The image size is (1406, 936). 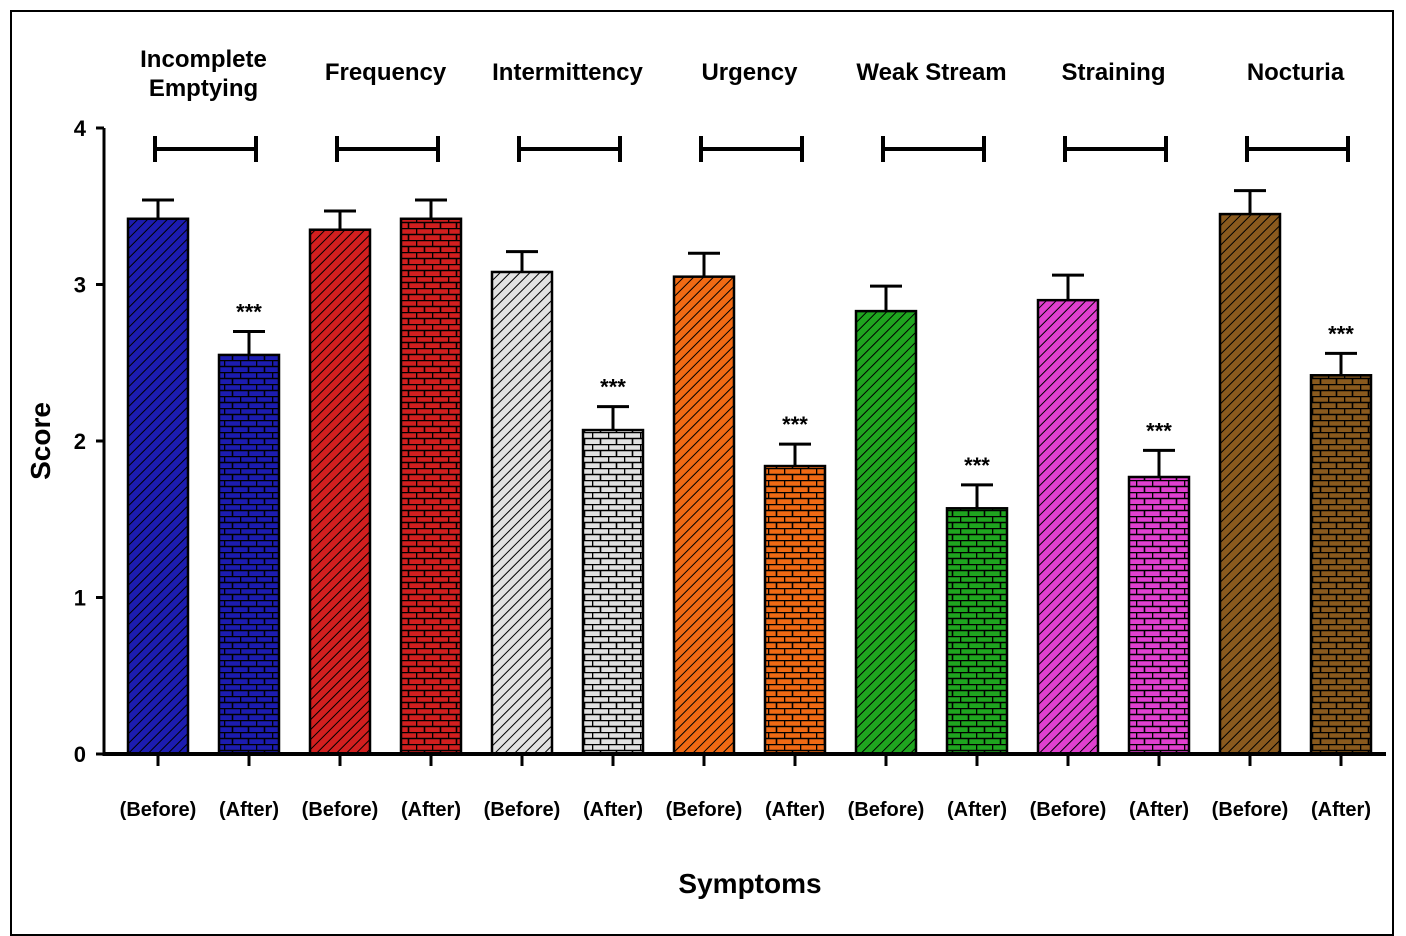 I want to click on group-label: Incomplete Emptying, so click(x=203, y=74).